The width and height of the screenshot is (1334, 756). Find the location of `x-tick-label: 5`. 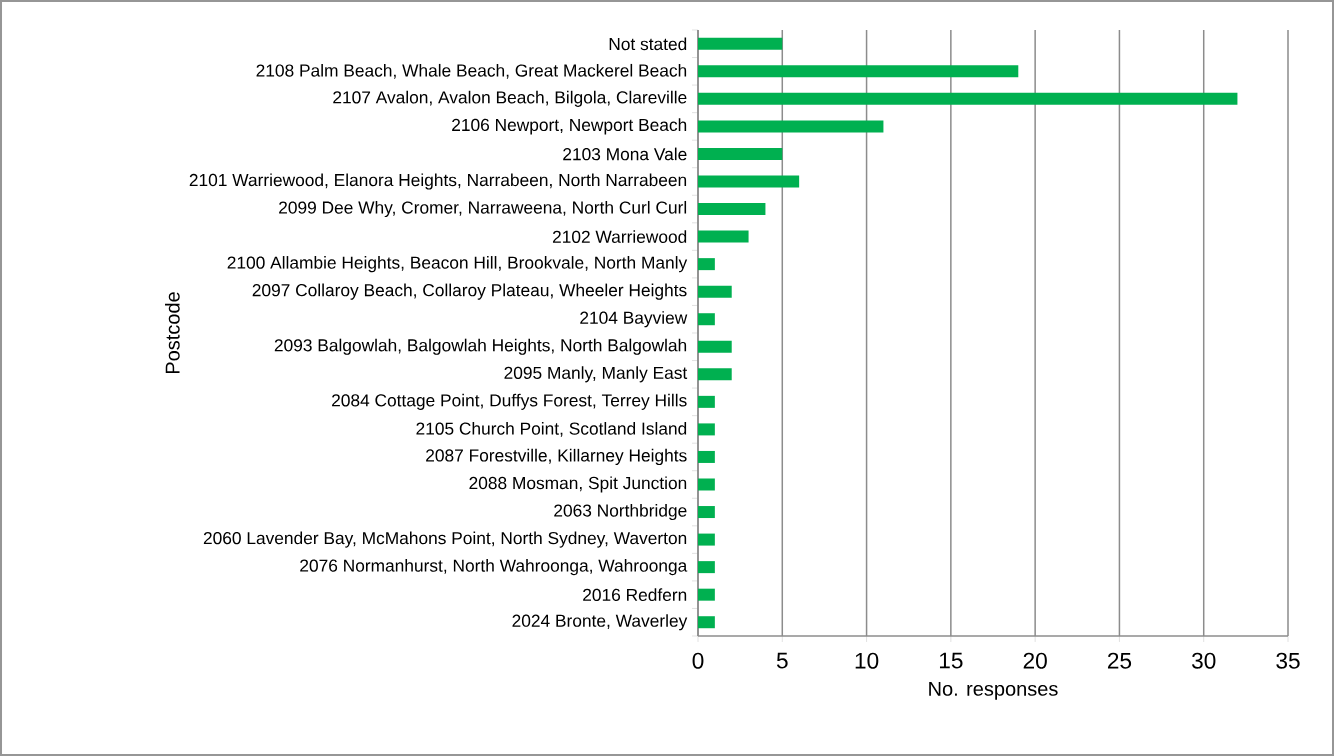

x-tick-label: 5 is located at coordinates (782, 660).